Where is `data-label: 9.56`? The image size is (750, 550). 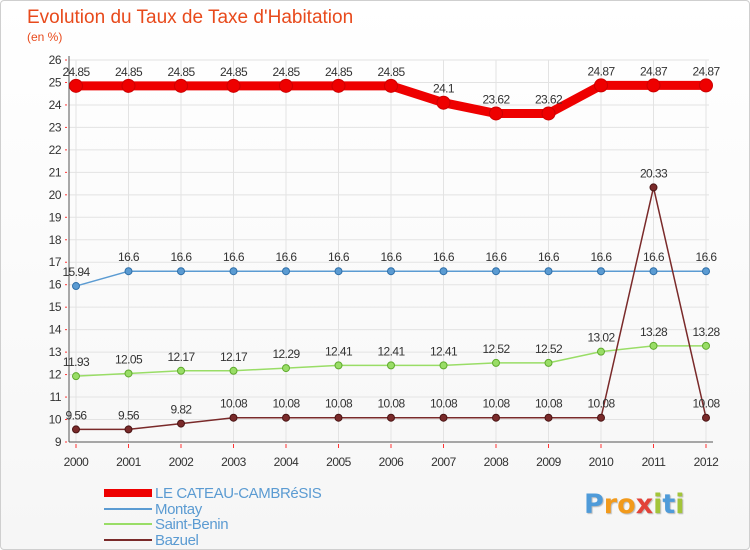
data-label: 9.56 is located at coordinates (77, 415).